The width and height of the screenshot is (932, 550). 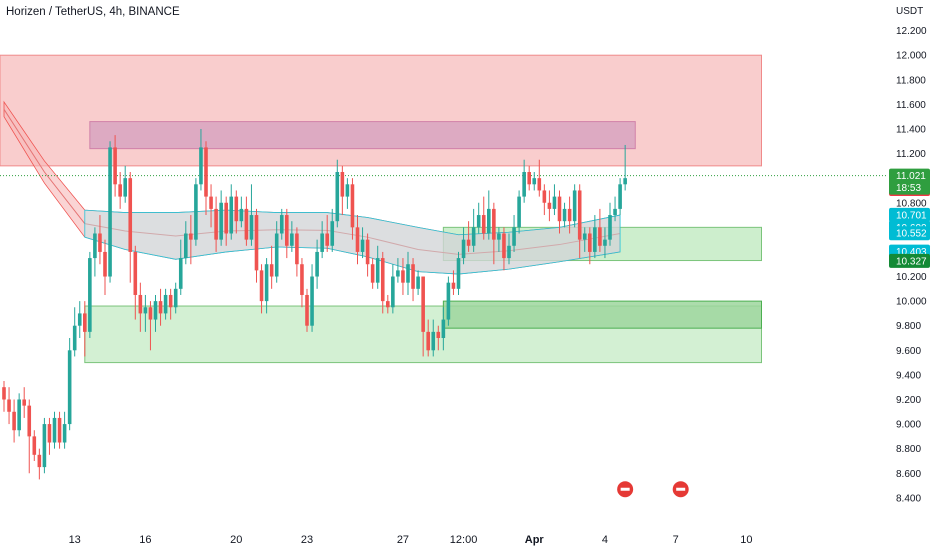 I want to click on x-tick-label: 7, so click(x=676, y=540).